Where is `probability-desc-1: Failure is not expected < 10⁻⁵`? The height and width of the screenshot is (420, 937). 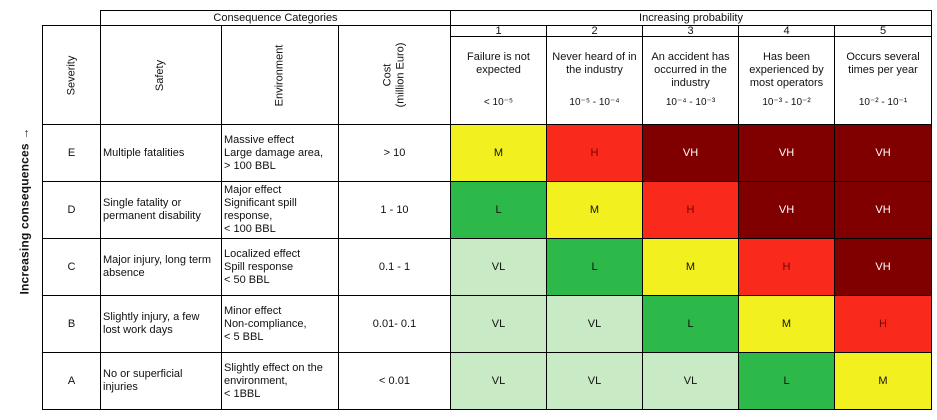
probability-desc-1: Failure is not expected < 10⁻⁵ is located at coordinates (498, 80).